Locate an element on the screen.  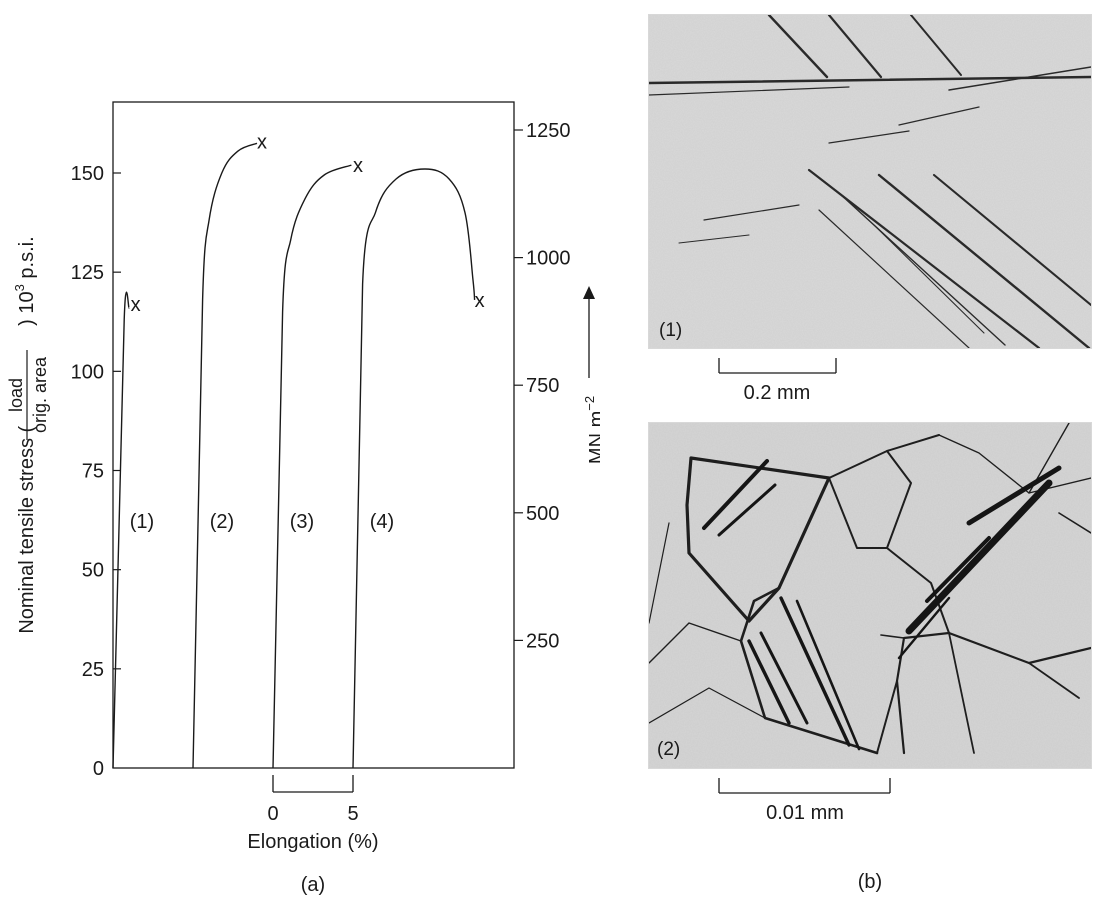
ylabel-left-fraction-num: load is located at coordinates (16, 395).